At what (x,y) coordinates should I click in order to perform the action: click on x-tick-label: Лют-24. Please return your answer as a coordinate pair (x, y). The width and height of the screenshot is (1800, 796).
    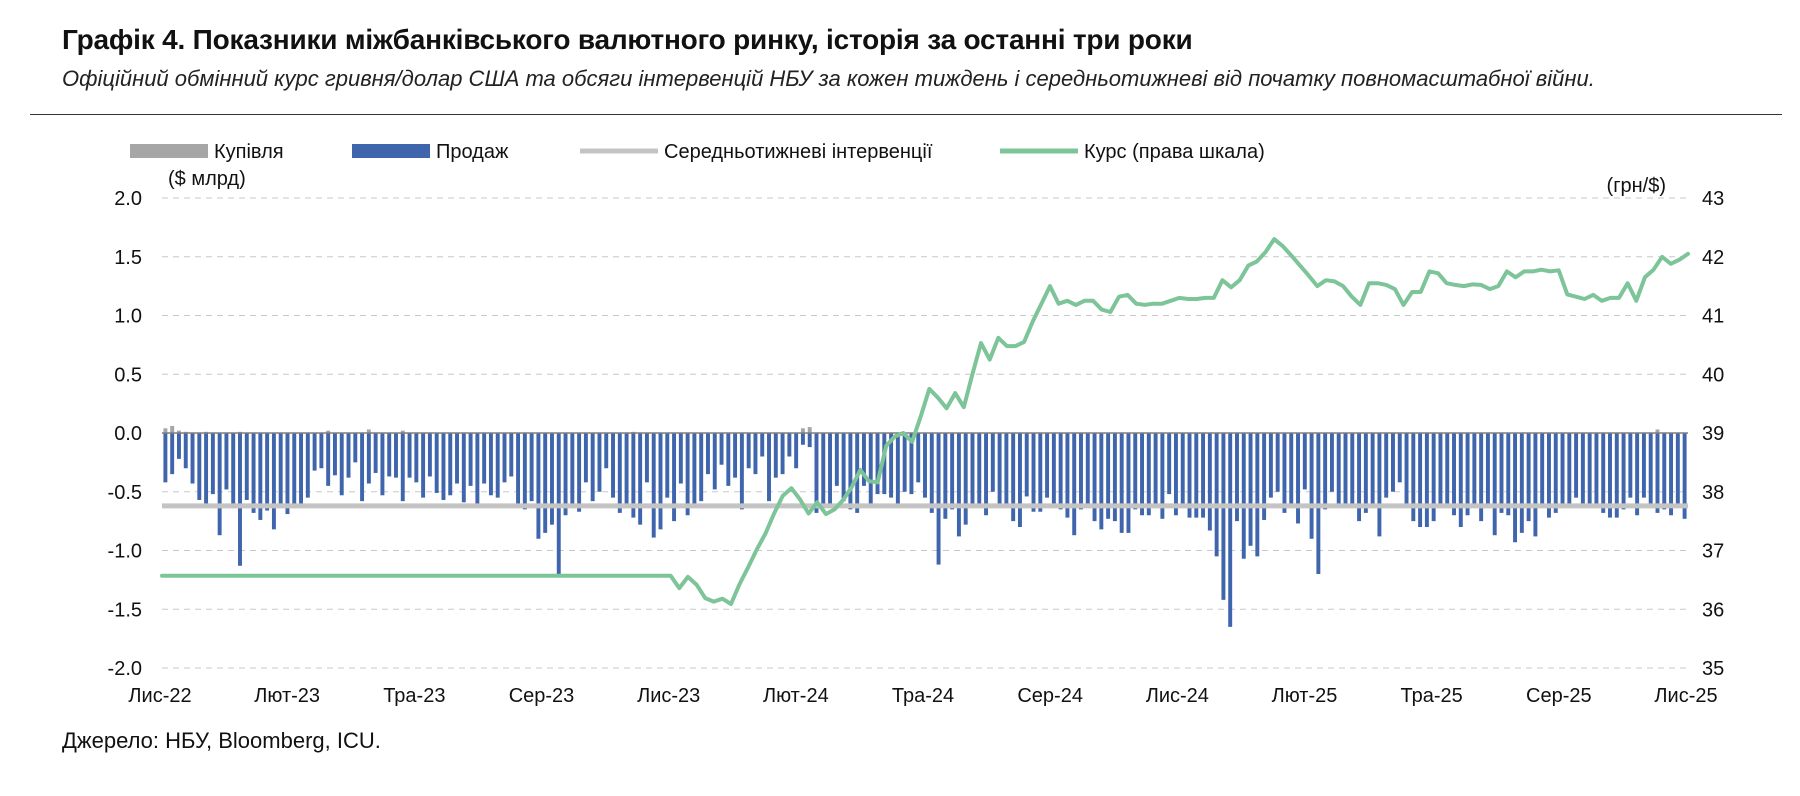
    Looking at the image, I should click on (796, 696).